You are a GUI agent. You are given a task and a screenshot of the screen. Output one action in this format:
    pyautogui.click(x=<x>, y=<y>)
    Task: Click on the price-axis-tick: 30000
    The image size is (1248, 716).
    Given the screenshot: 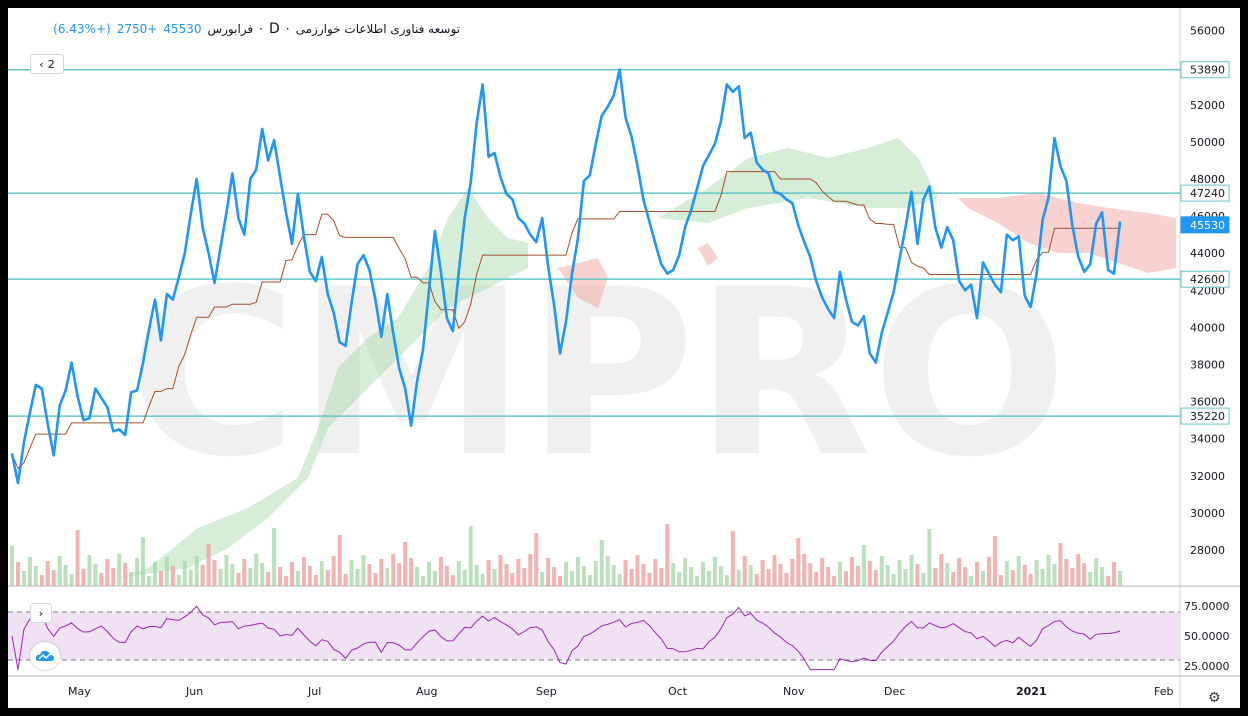 What is the action you would take?
    pyautogui.click(x=1207, y=513)
    